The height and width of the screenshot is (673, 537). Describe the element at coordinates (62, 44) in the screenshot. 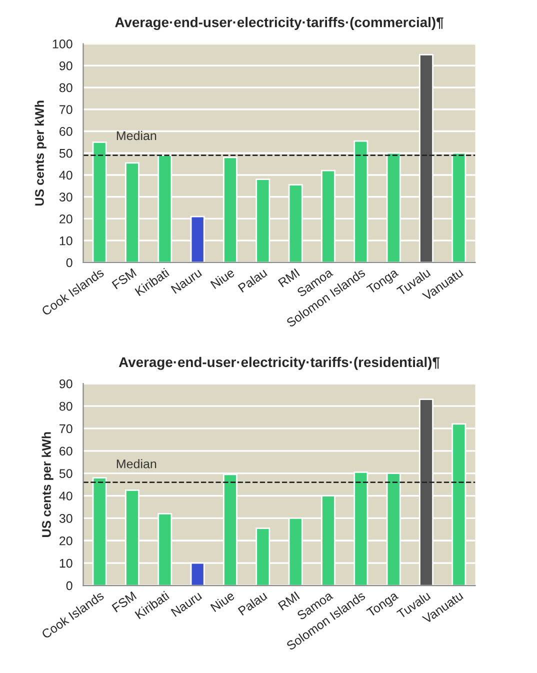

I see `y-tick-label: 100` at that location.